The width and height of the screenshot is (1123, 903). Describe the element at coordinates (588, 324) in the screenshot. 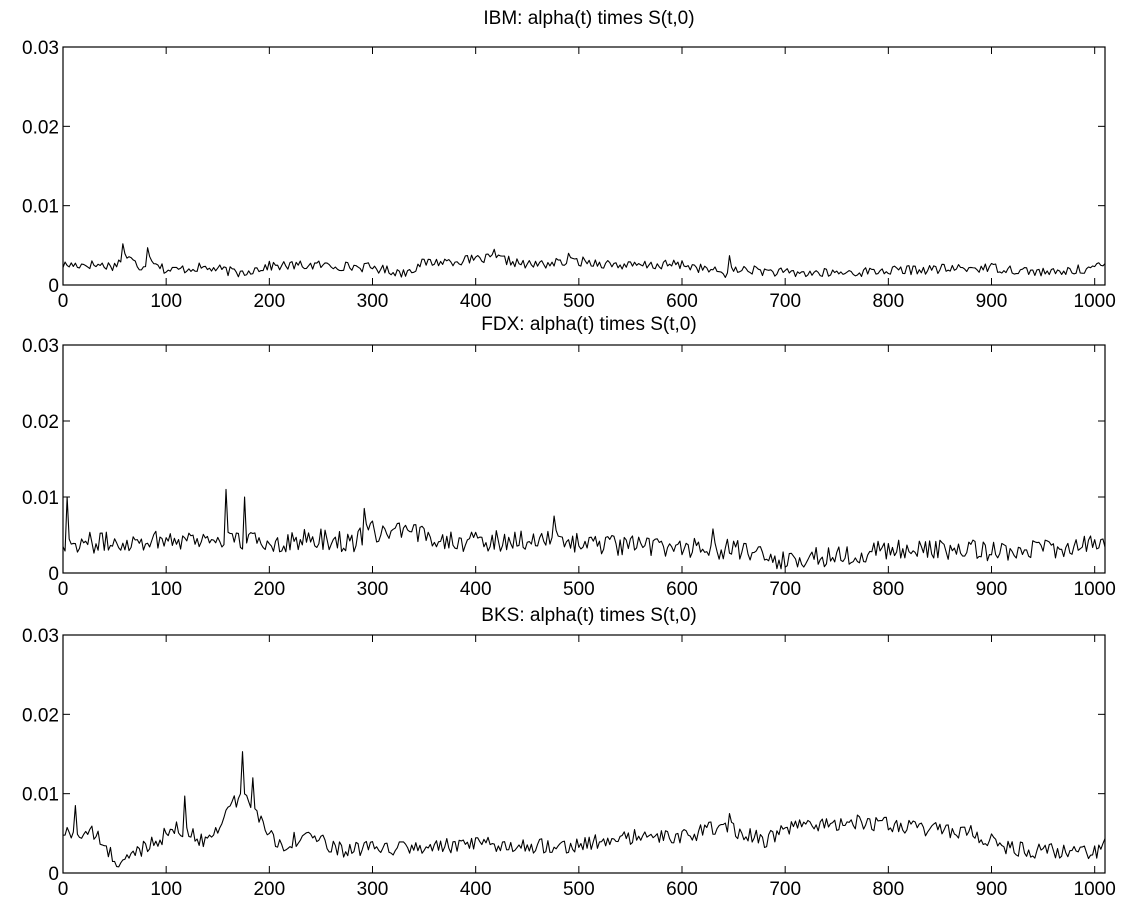

I see `chart-title: FDX: alpha(t) times S(t,0)` at that location.